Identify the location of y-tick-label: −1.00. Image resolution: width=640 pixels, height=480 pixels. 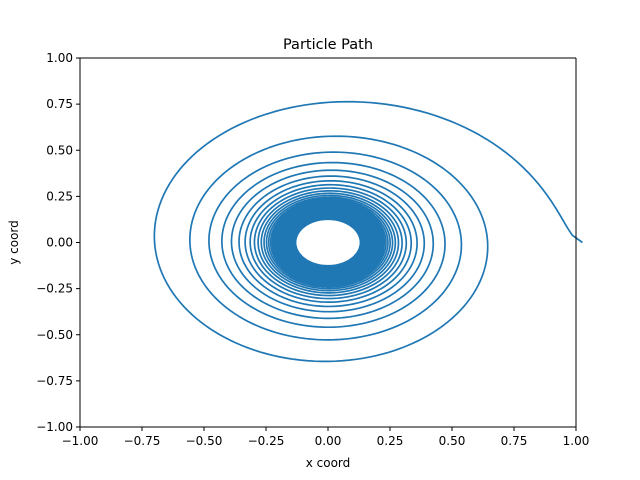
(54, 427).